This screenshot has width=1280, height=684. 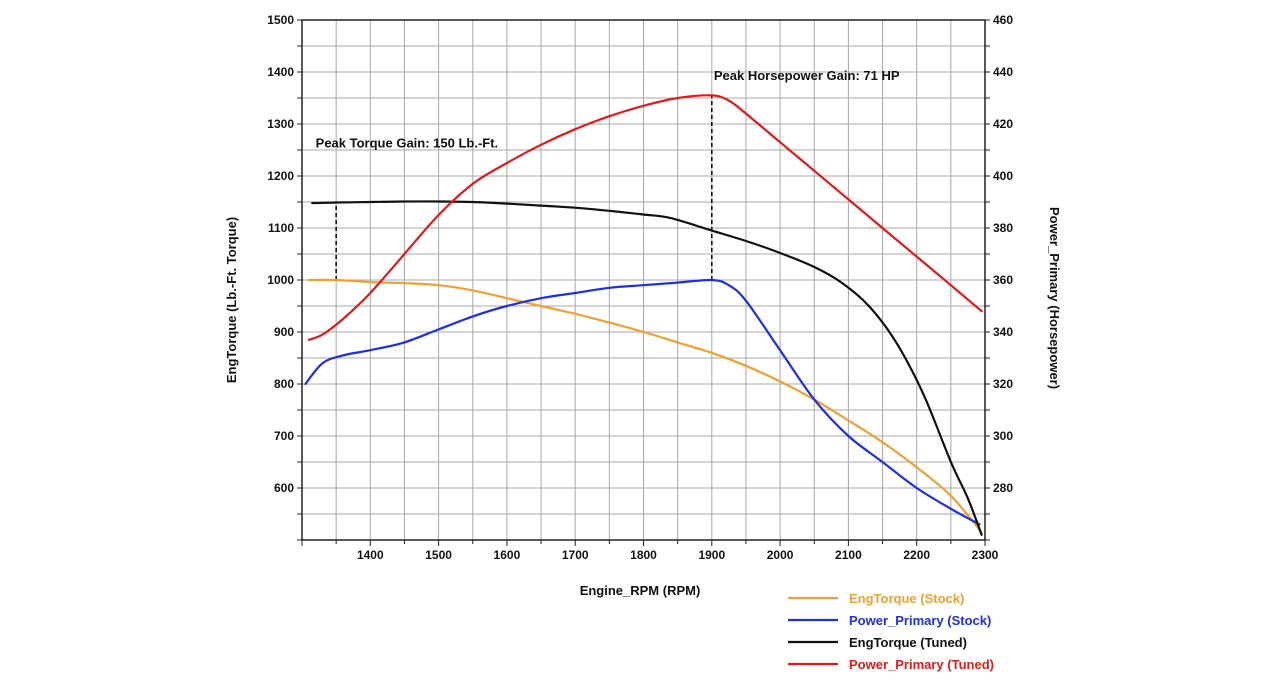 What do you see at coordinates (284, 384) in the screenshot?
I see `y-tick-label: 800` at bounding box center [284, 384].